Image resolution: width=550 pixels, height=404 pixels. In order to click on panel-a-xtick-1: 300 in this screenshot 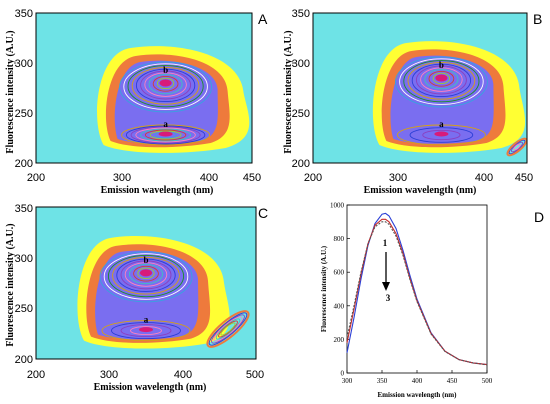, I will do `click(122, 178)`.